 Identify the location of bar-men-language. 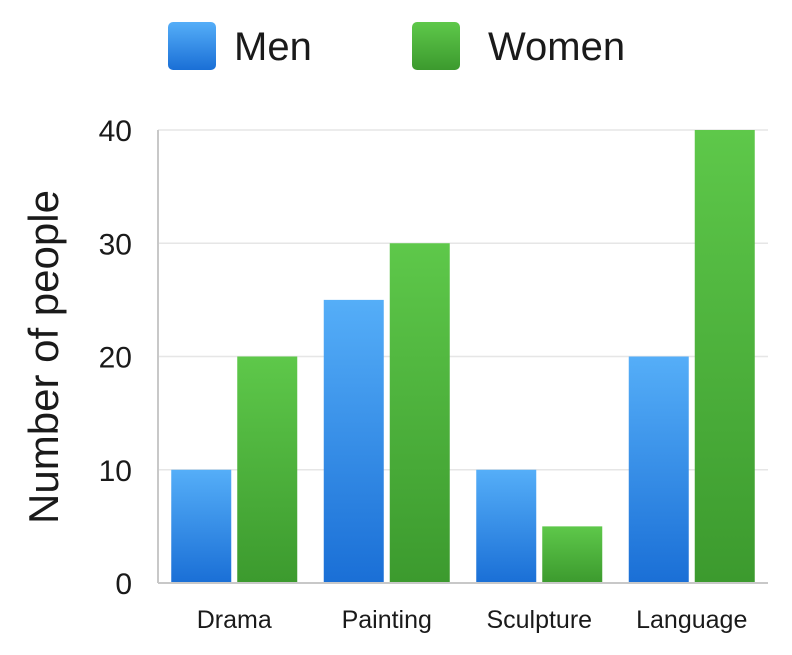
(658, 469).